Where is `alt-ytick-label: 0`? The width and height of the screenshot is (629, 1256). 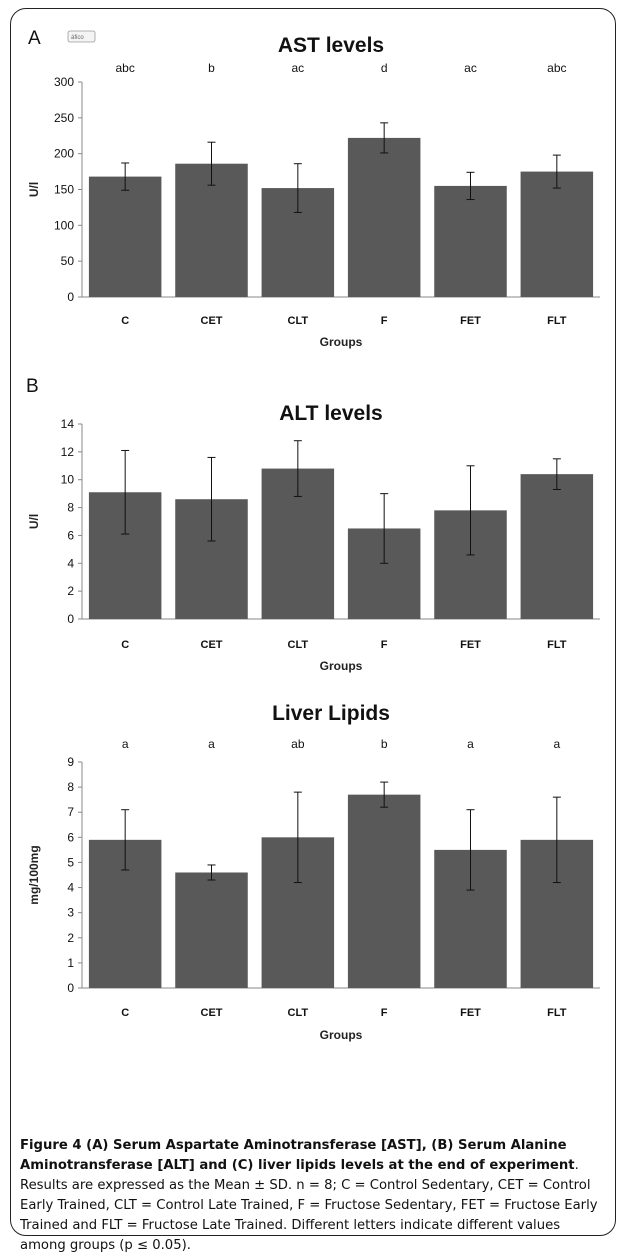 alt-ytick-label: 0 is located at coordinates (70, 619).